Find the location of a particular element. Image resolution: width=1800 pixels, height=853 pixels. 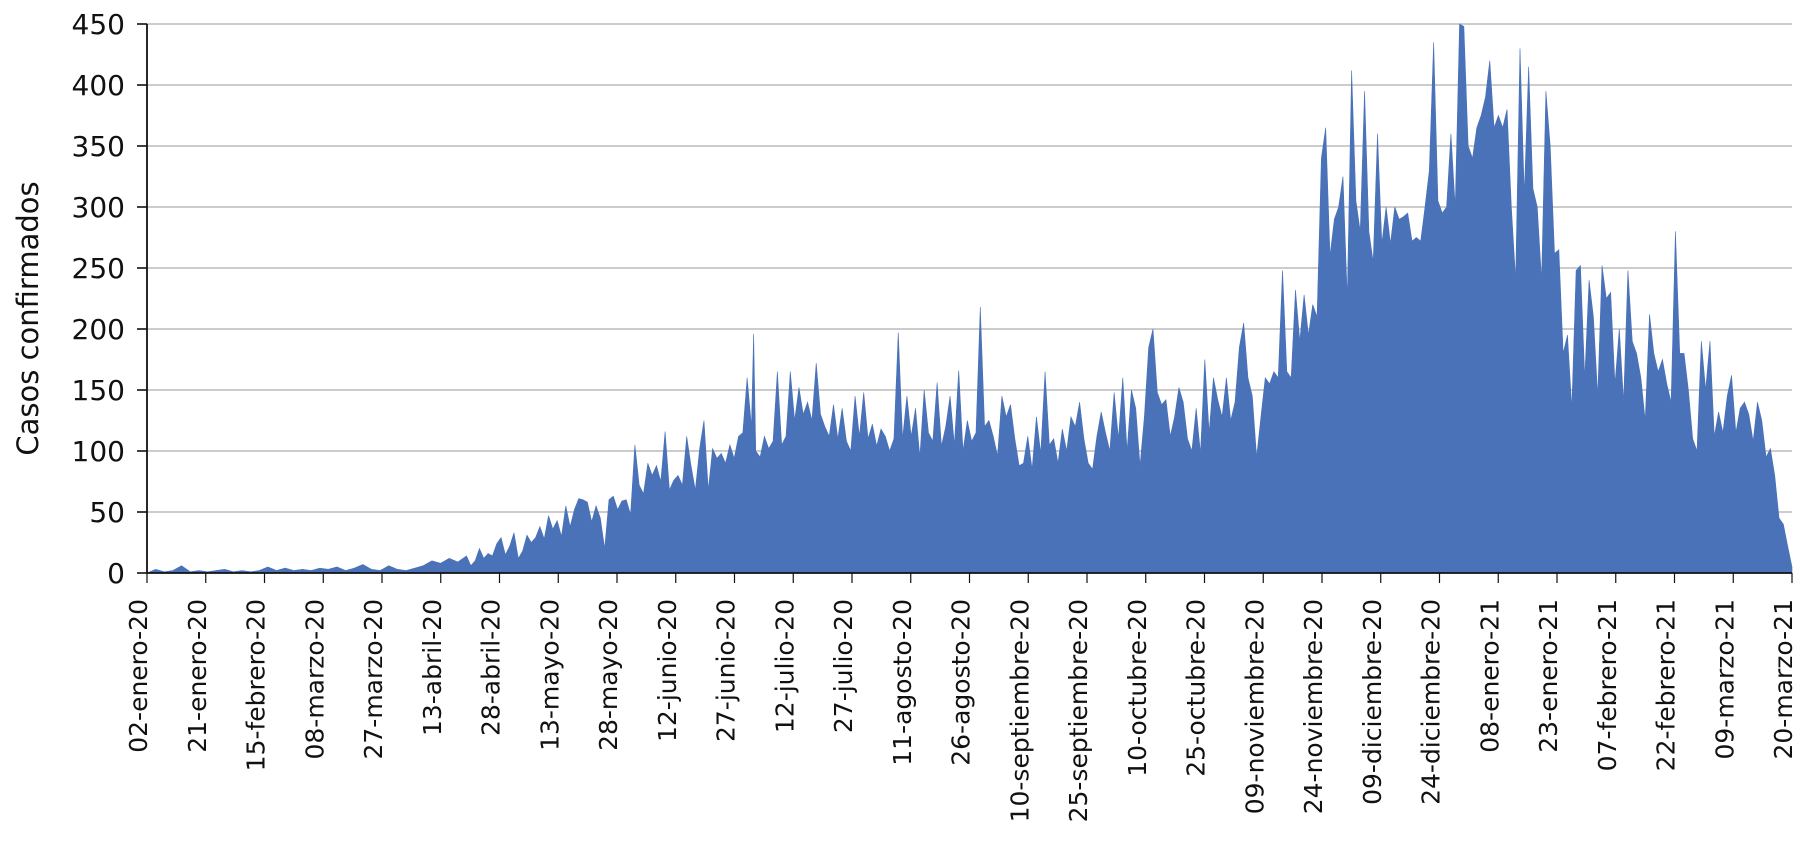

x-tick-label: 10-septiembre-20 is located at coordinates (1019, 710).